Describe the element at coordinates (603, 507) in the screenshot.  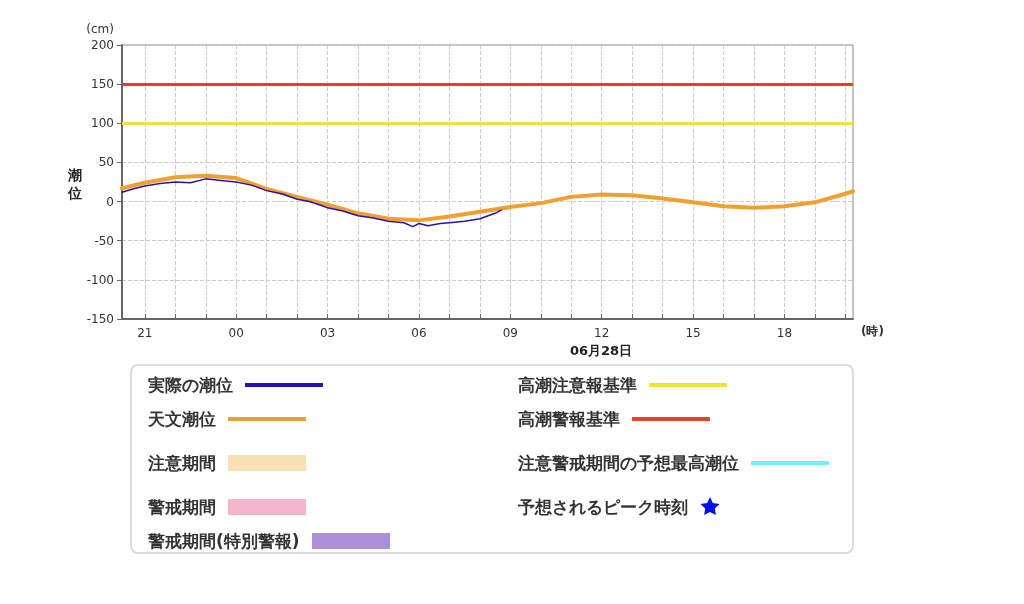
I see `legend-label: 予想されるピーク時刻` at that location.